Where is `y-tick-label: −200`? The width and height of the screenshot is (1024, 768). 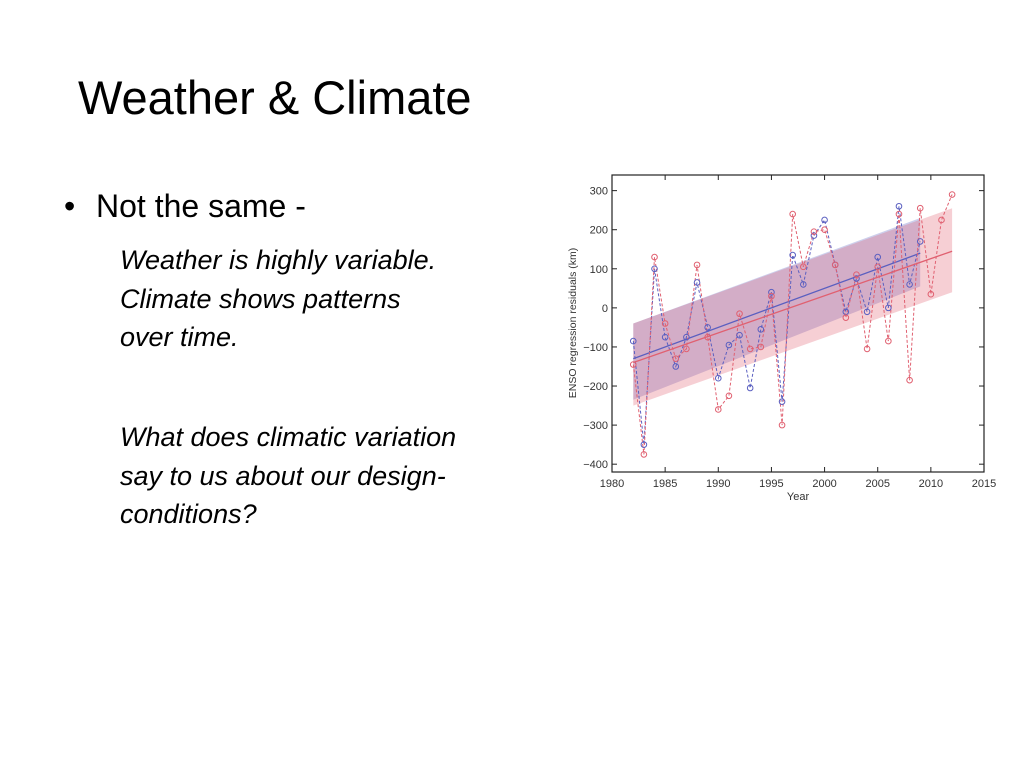
y-tick-label: −200 is located at coordinates (595, 387).